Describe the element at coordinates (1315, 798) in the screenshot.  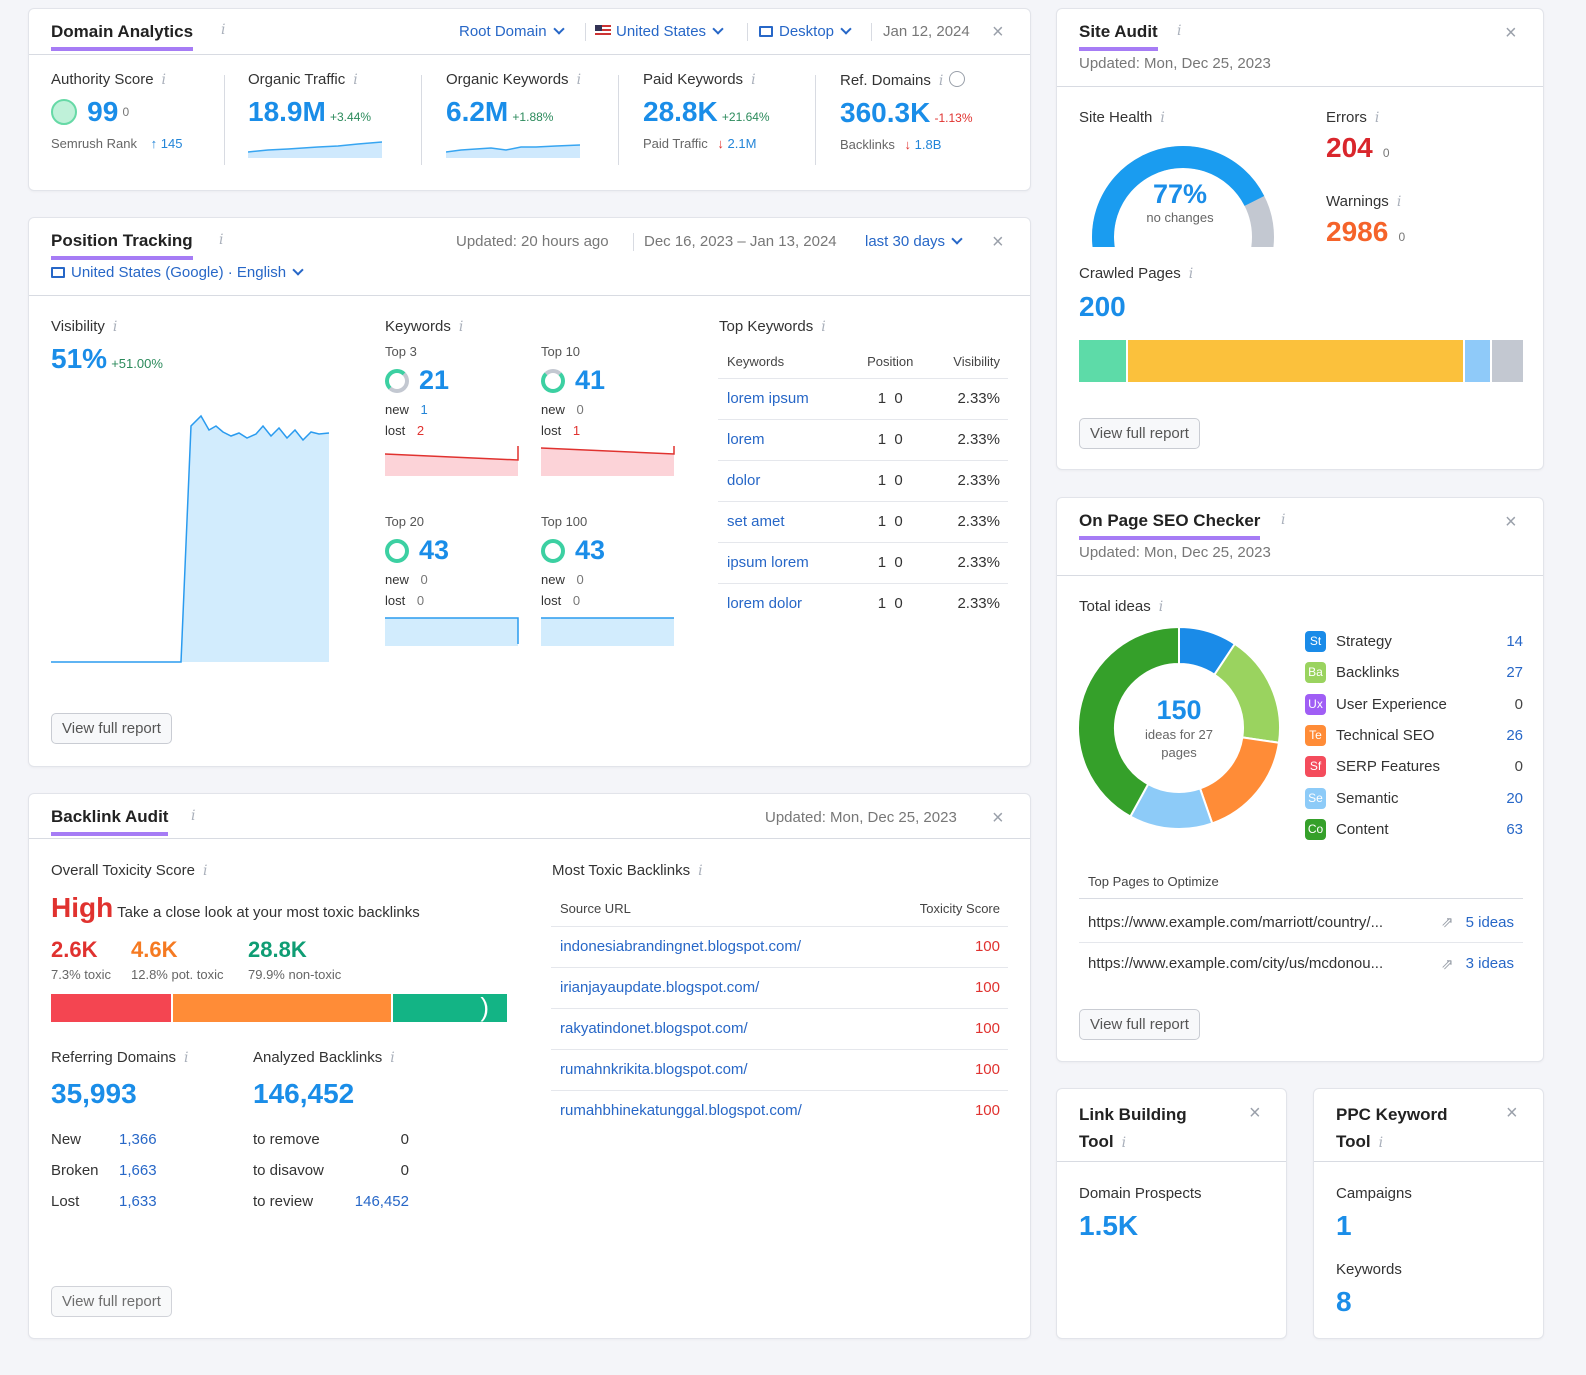
I see `category-icon: Se` at that location.